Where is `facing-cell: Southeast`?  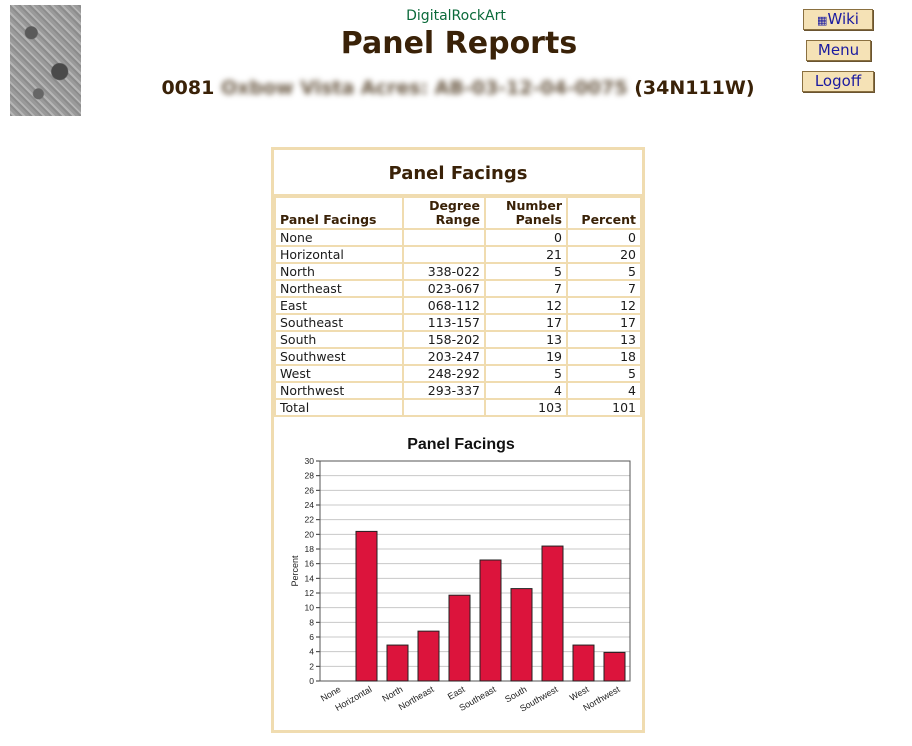 facing-cell: Southeast is located at coordinates (339, 322).